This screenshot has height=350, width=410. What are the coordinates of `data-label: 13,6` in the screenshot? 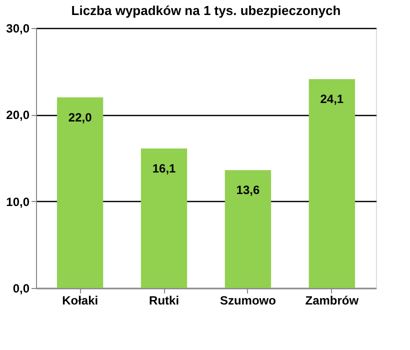 It's located at (248, 190).